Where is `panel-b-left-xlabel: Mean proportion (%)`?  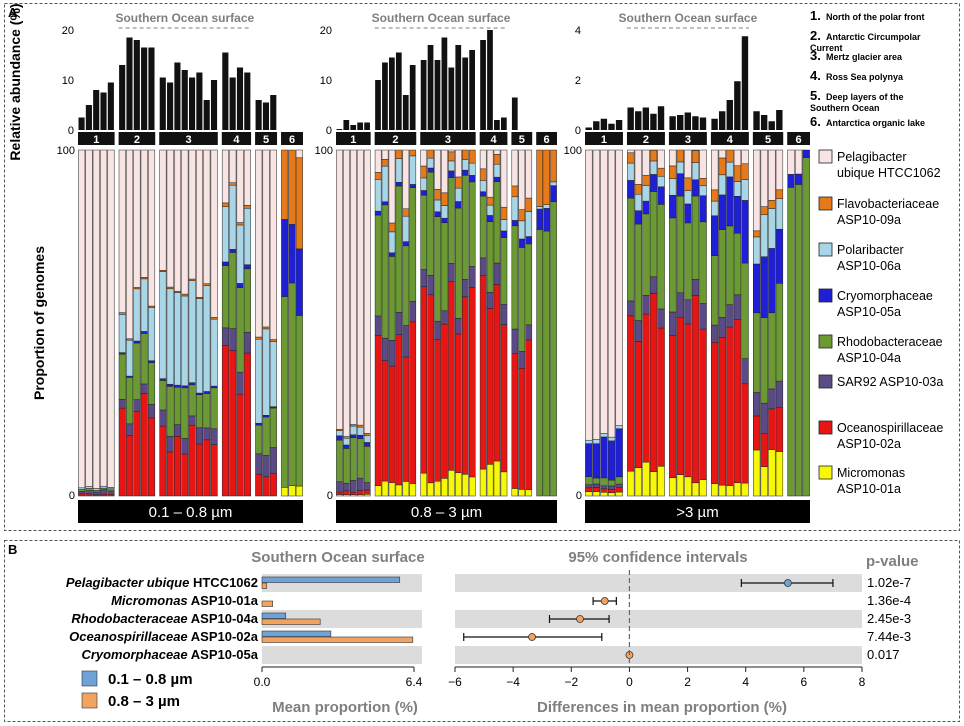 panel-b-left-xlabel: Mean proportion (%) is located at coordinates (345, 707).